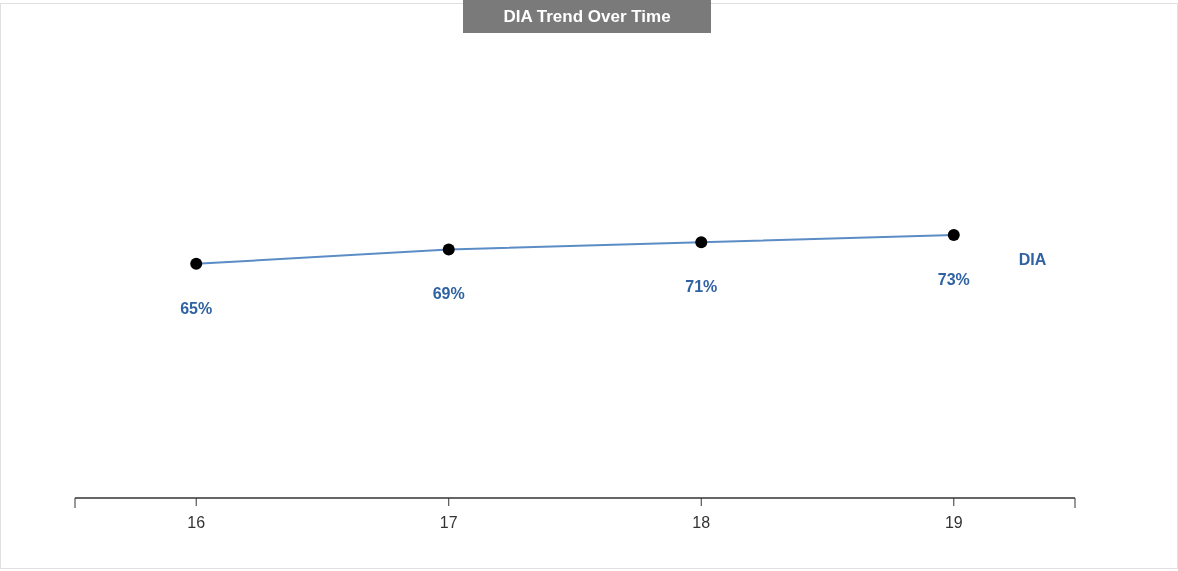  What do you see at coordinates (448, 294) in the screenshot?
I see `data-label: 69%` at bounding box center [448, 294].